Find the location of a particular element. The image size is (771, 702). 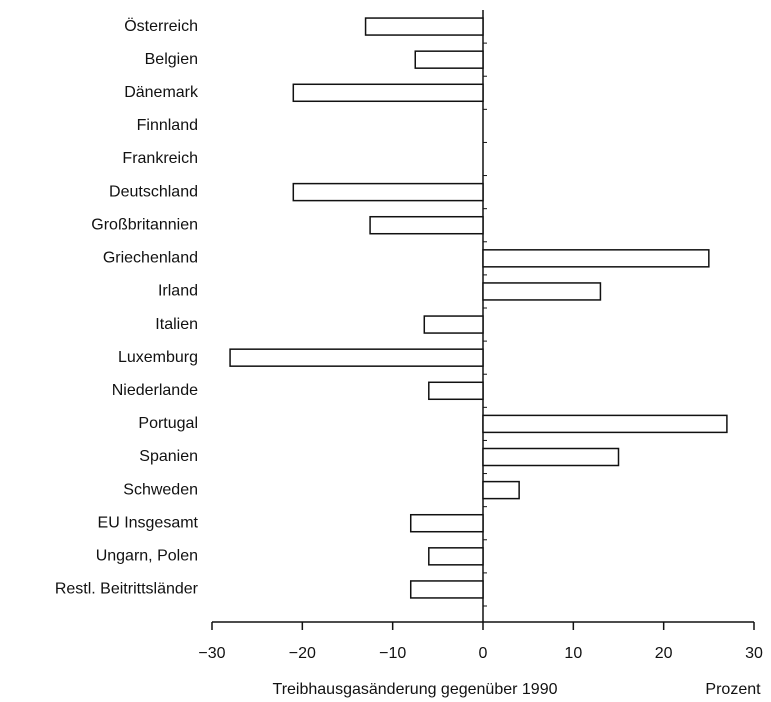

y-tick-label: Deutschland is located at coordinates (153, 191).